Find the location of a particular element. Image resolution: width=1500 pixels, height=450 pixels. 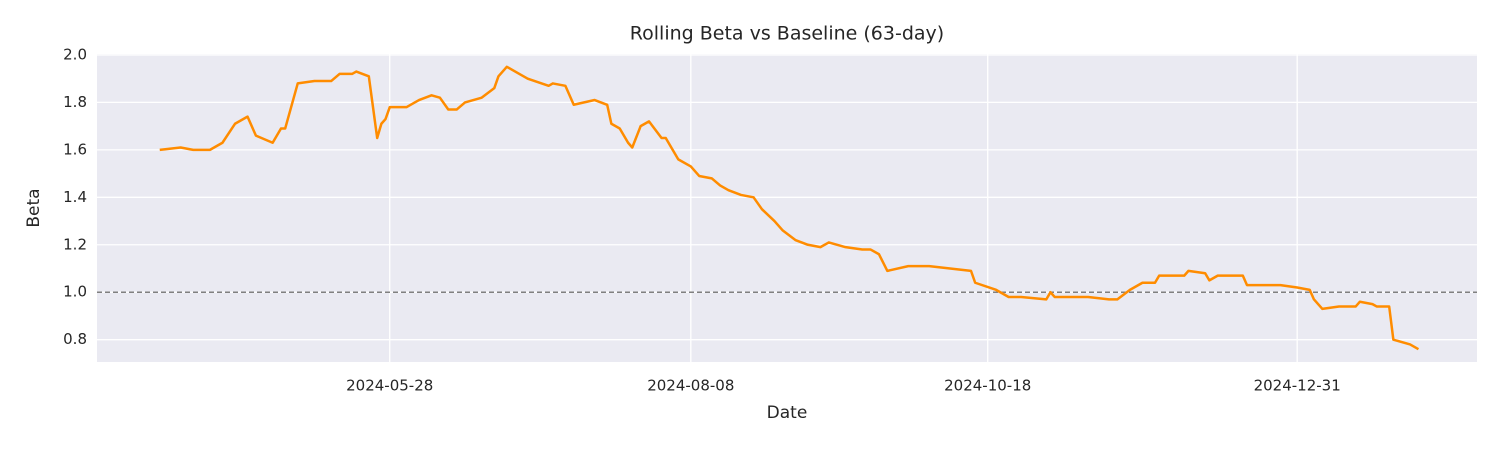

y-tick-label: 0.8 is located at coordinates (75, 339).